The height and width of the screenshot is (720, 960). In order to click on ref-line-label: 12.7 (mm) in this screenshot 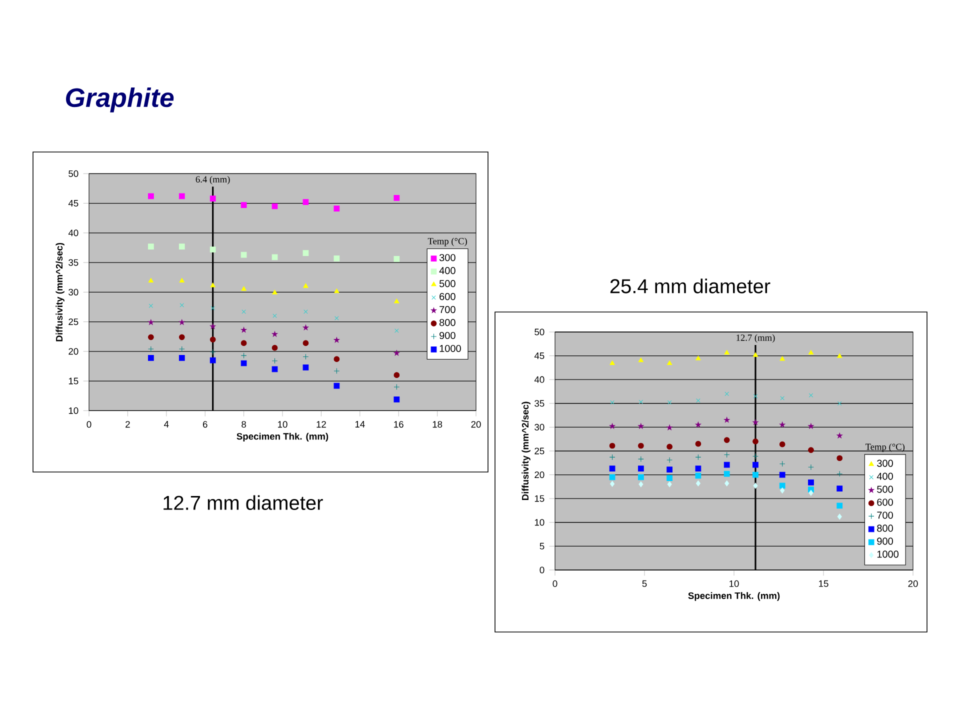, I will do `click(755, 338)`.